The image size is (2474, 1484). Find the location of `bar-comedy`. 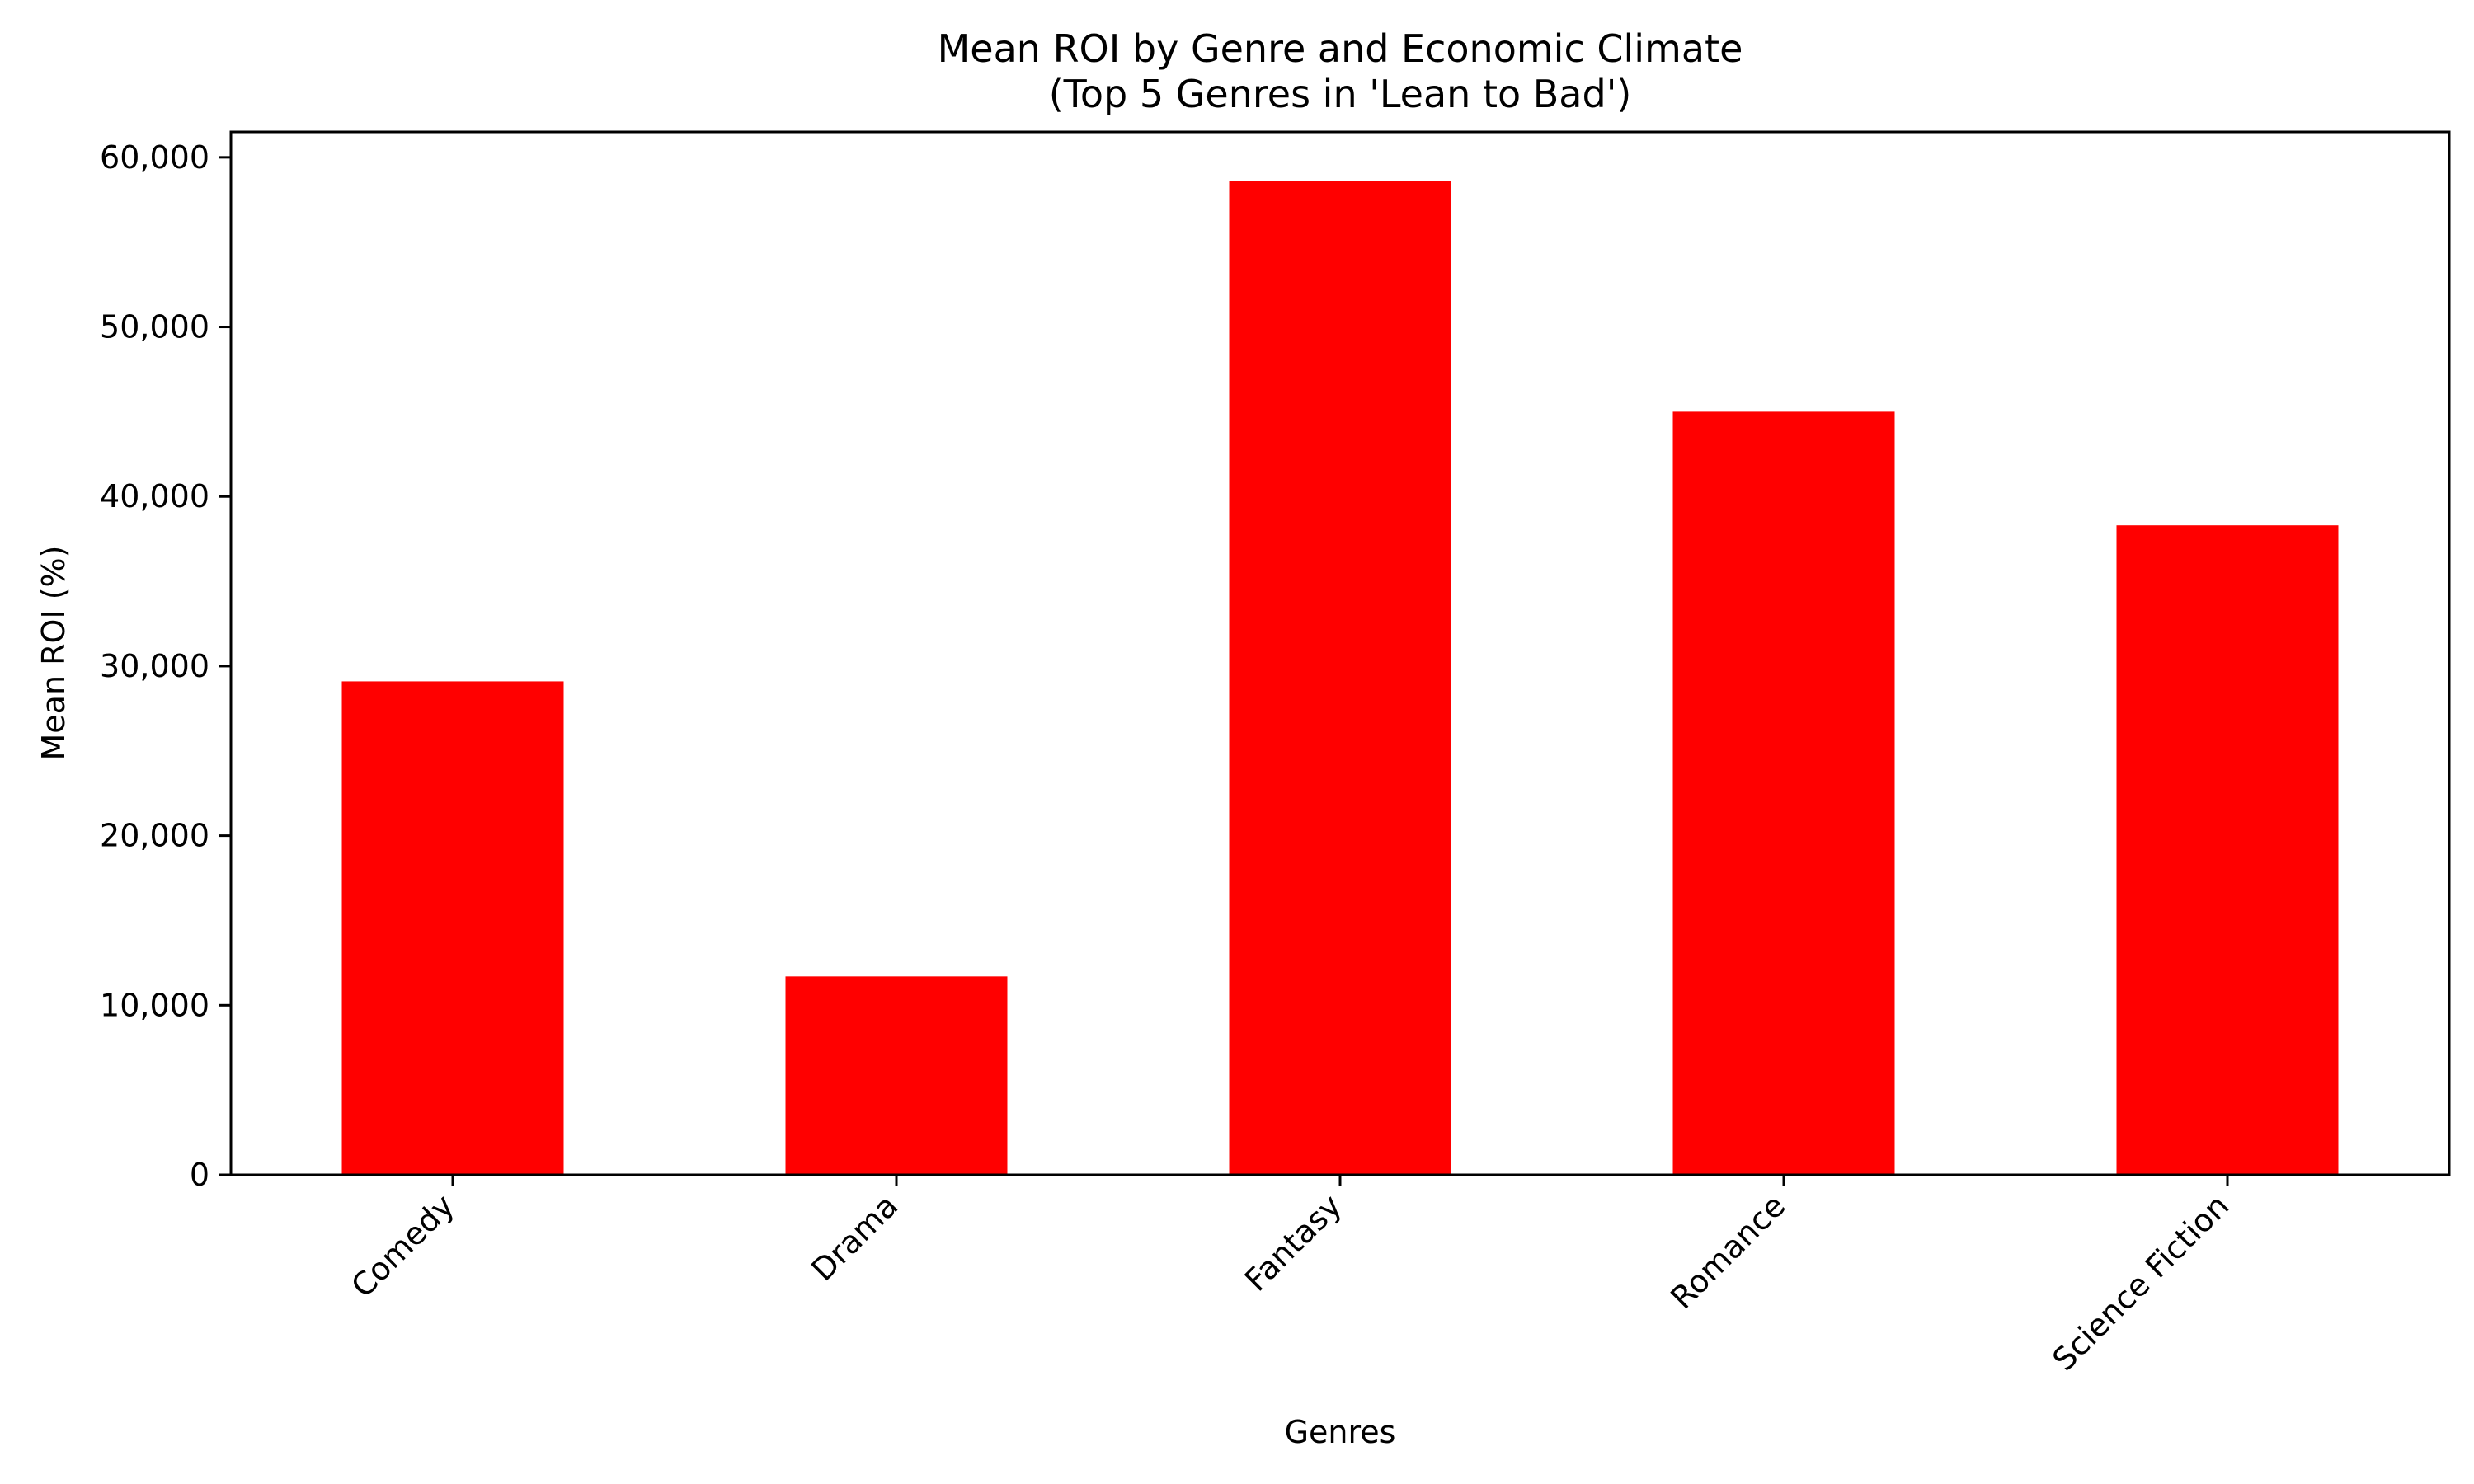

bar-comedy is located at coordinates (452, 928).